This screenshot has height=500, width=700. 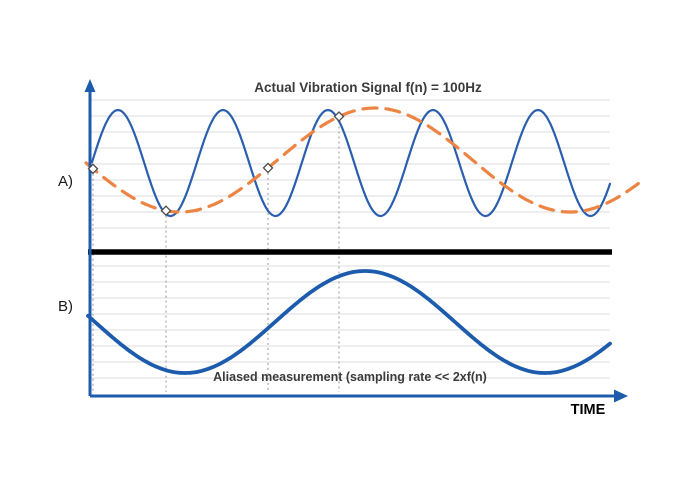 I want to click on panel-b-label: B), so click(x=65, y=306).